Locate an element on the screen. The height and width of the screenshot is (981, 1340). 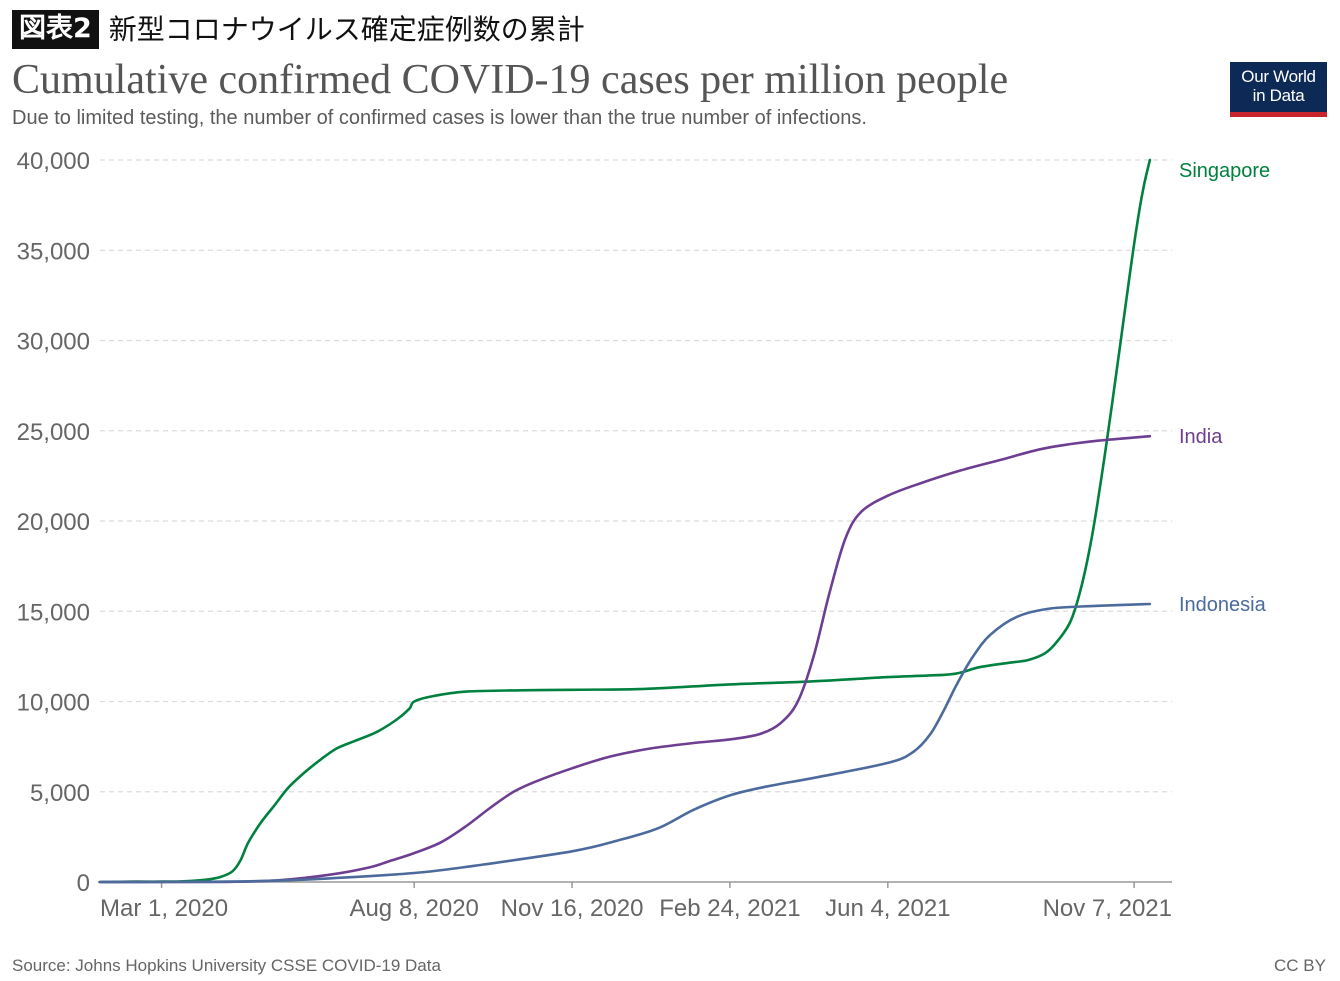
series-labels: Singapore India Indonesia is located at coordinates (1224, 388).